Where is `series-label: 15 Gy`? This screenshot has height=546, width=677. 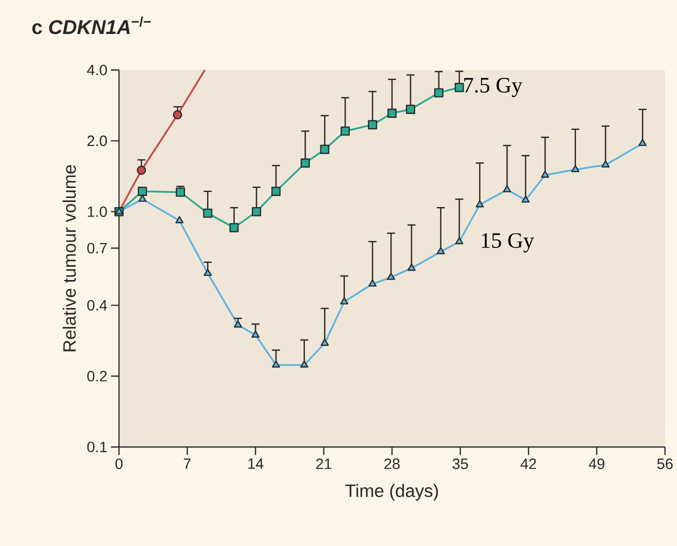
series-label: 15 Gy is located at coordinates (508, 242).